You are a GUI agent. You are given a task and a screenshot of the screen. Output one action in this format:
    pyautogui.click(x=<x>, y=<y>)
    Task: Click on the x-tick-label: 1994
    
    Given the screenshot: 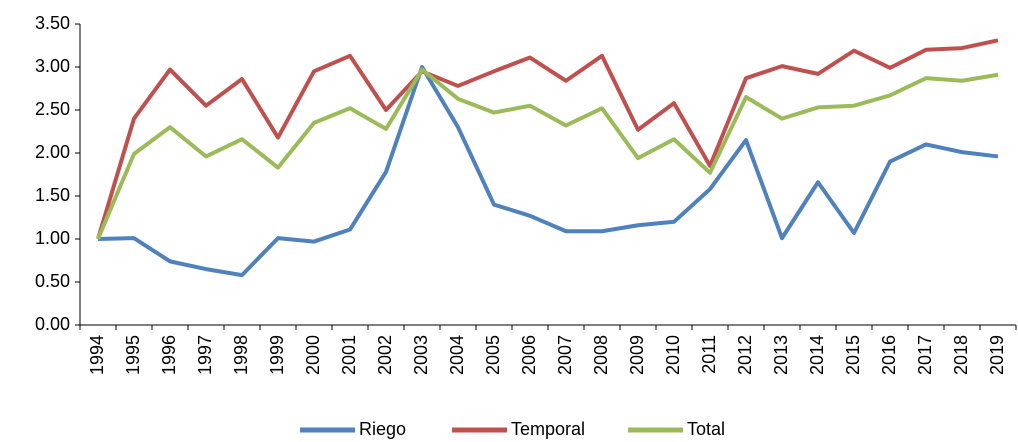 What is the action you would take?
    pyautogui.click(x=97, y=355)
    